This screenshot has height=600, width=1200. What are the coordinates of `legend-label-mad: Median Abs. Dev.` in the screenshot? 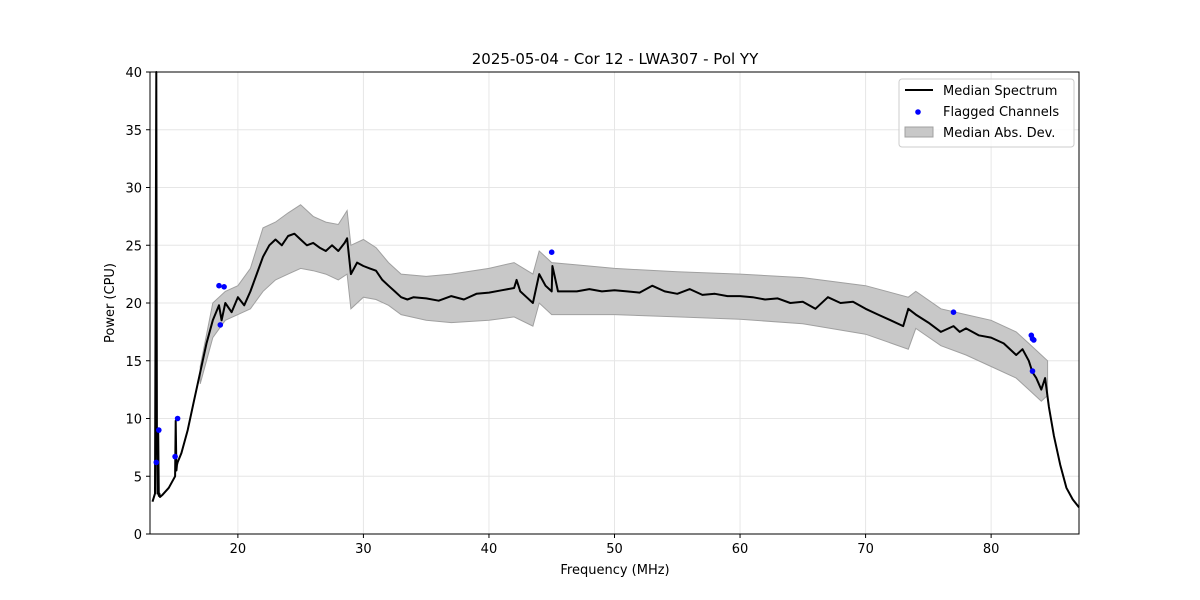 It's located at (999, 133).